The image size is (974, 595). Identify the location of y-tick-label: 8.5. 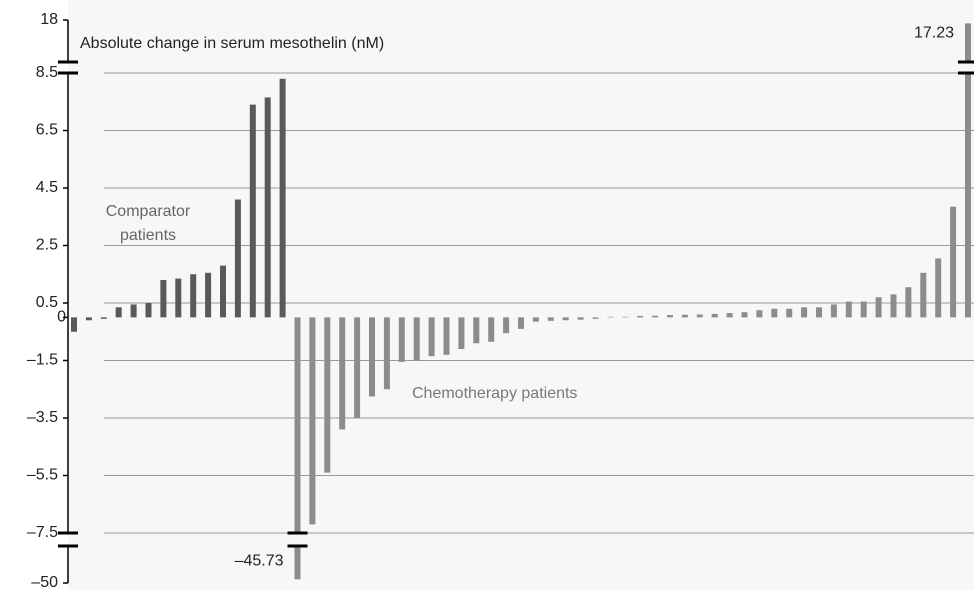
(47, 72).